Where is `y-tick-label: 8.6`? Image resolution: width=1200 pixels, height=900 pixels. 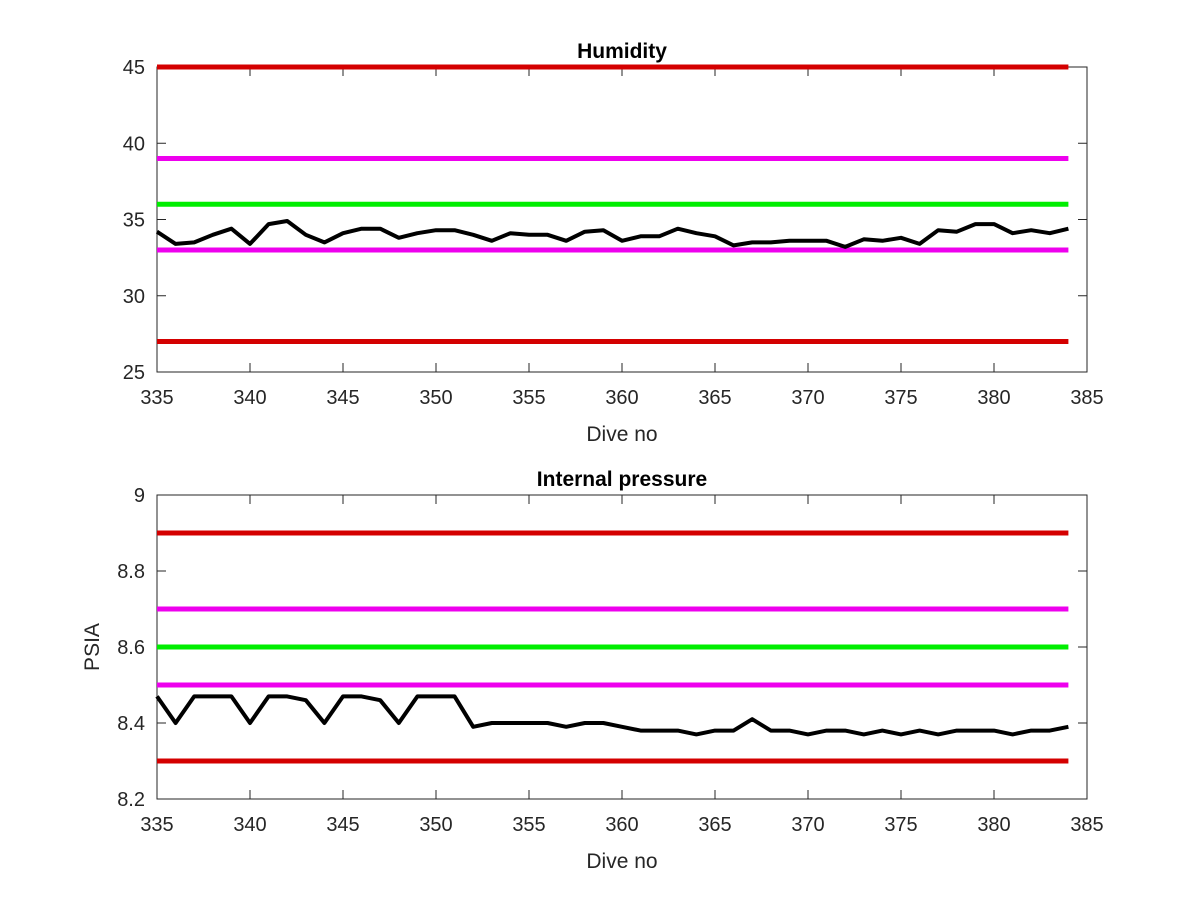
y-tick-label: 8.6 is located at coordinates (131, 648).